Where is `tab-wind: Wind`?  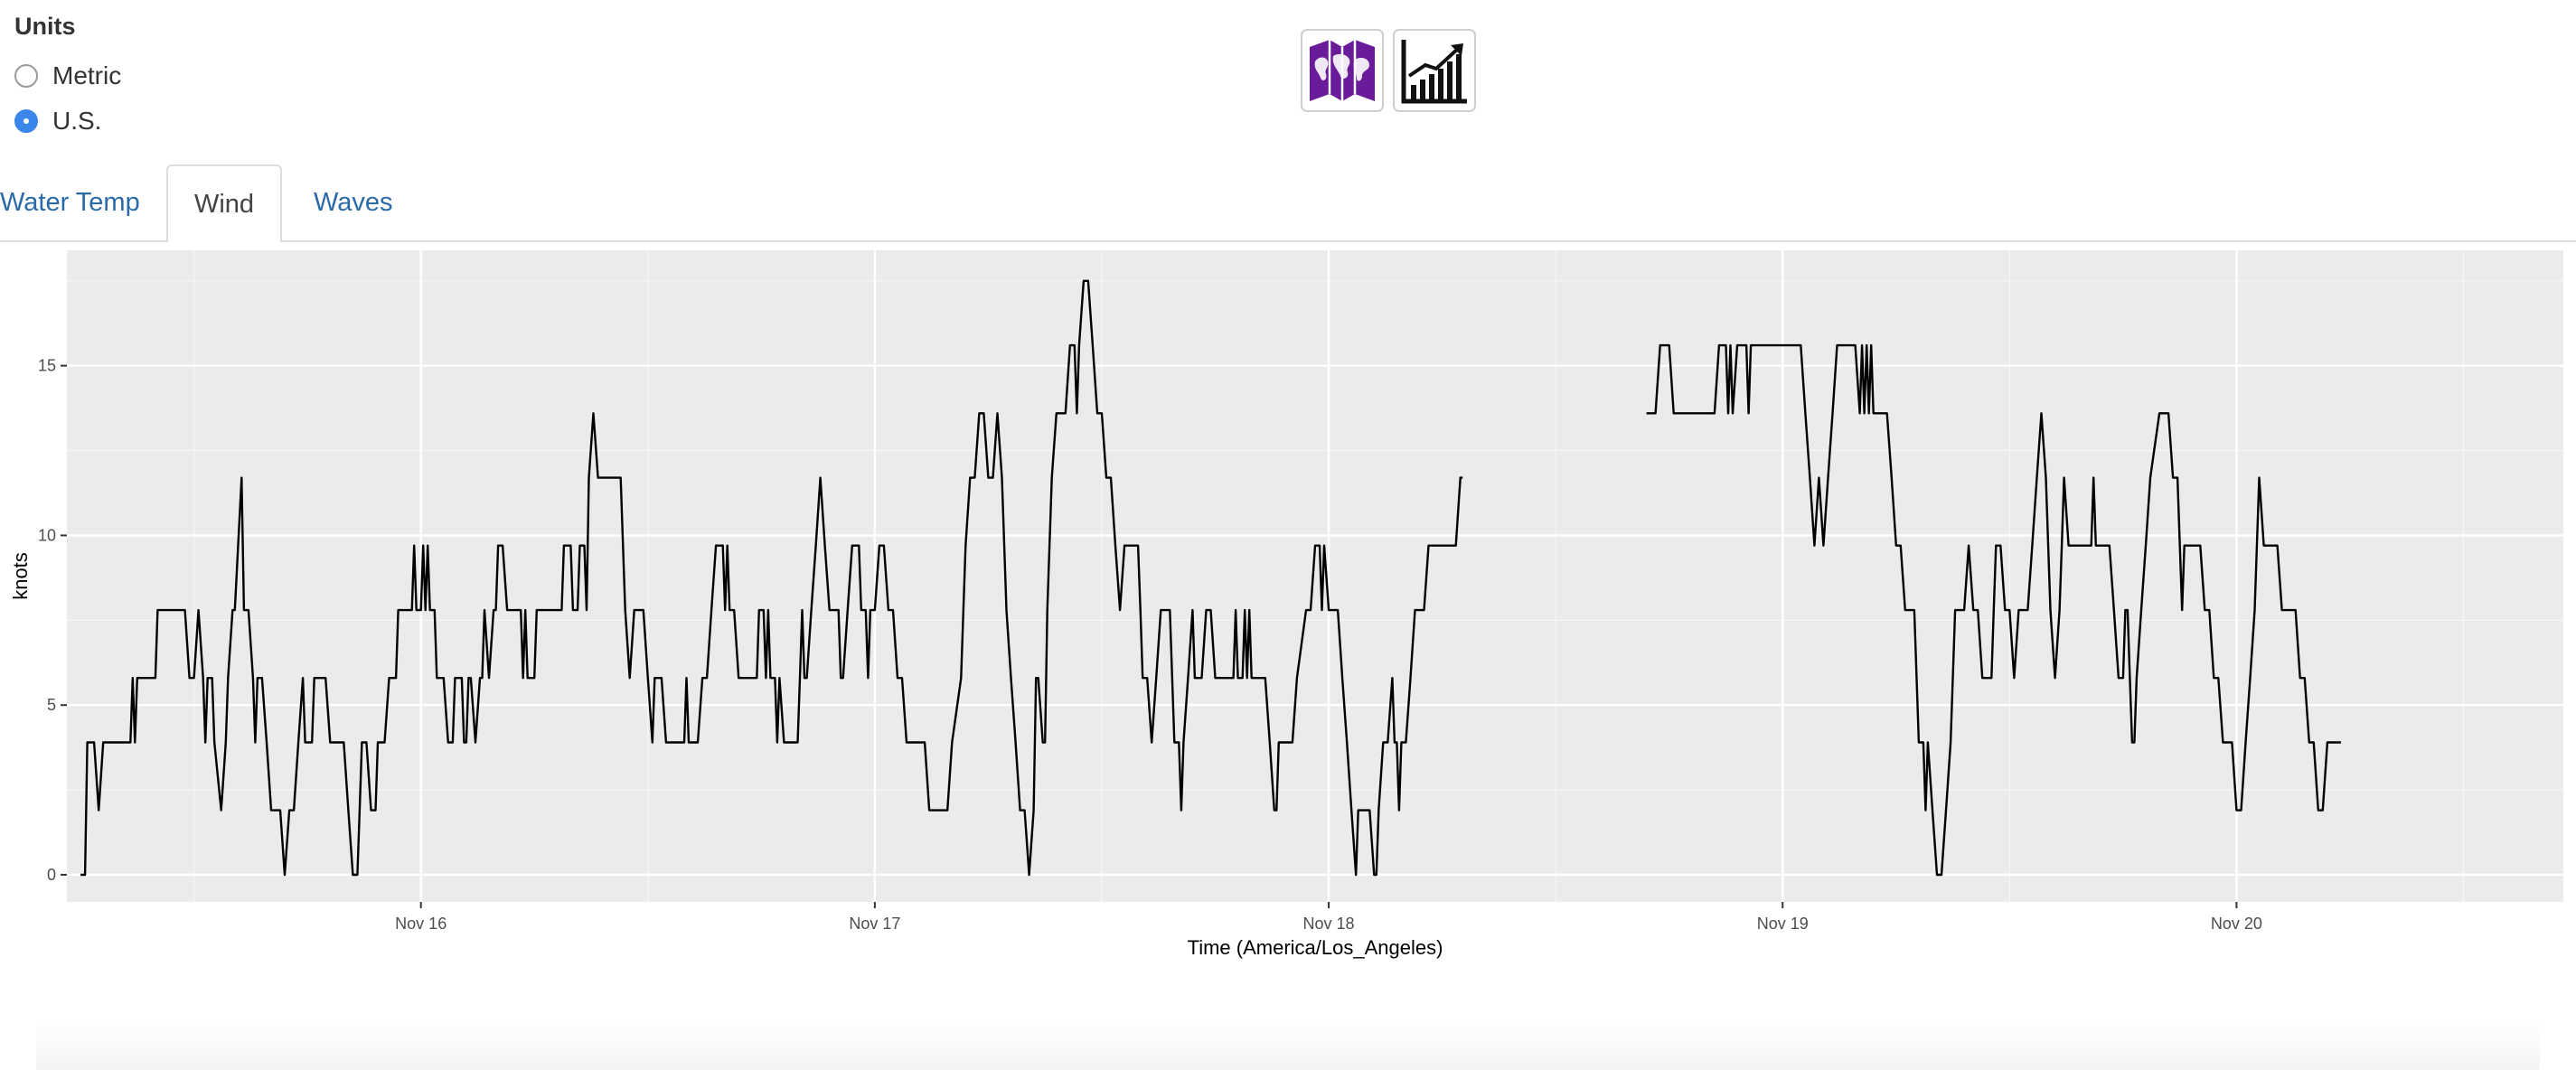
tab-wind: Wind is located at coordinates (224, 203).